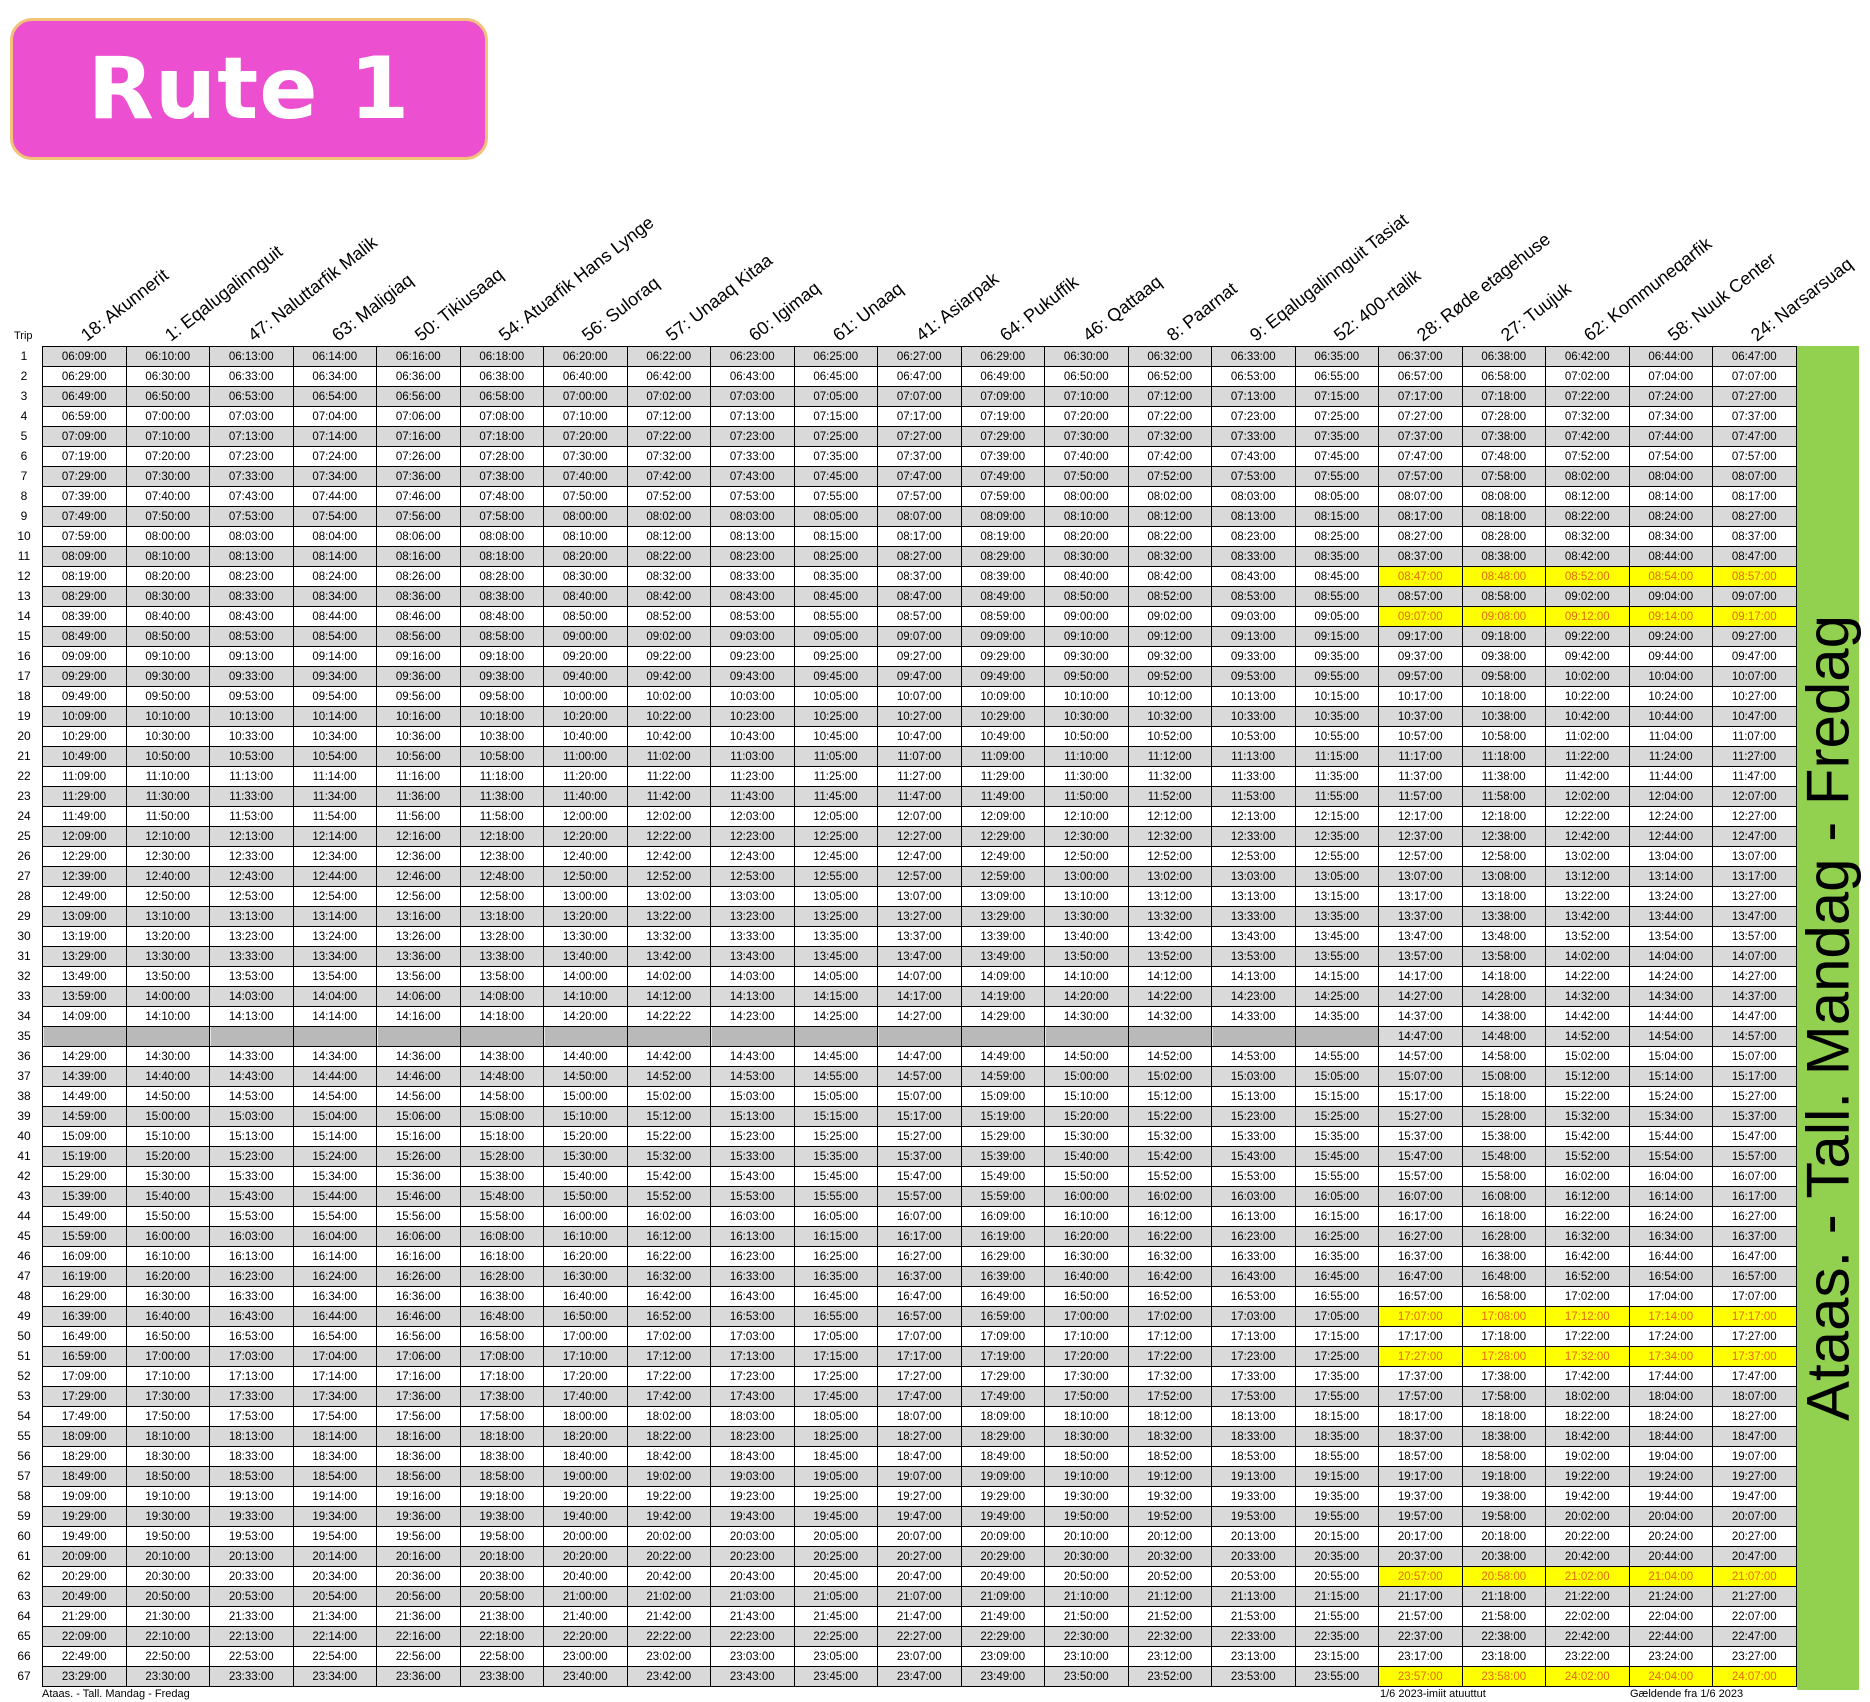 The width and height of the screenshot is (1870, 1702). What do you see at coordinates (1086, 776) in the screenshot?
I see `time-cell: 11:30:00` at bounding box center [1086, 776].